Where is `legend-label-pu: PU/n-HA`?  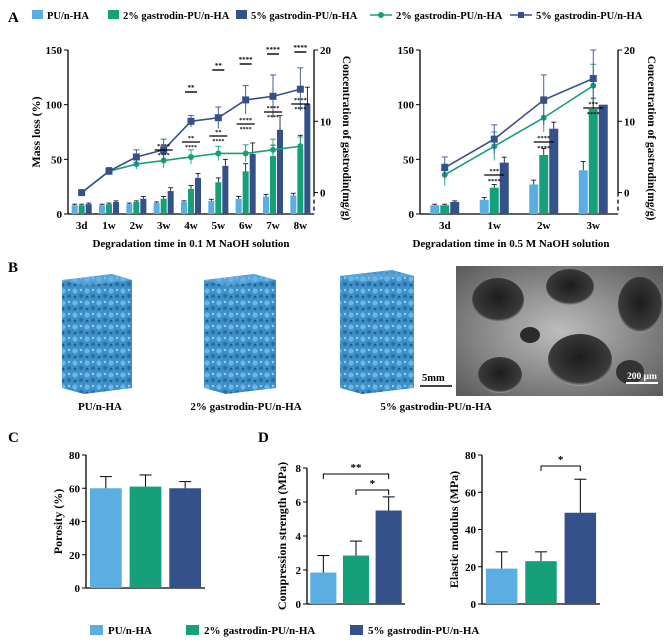 legend-label-pu: PU/n-HA is located at coordinates (68, 16).